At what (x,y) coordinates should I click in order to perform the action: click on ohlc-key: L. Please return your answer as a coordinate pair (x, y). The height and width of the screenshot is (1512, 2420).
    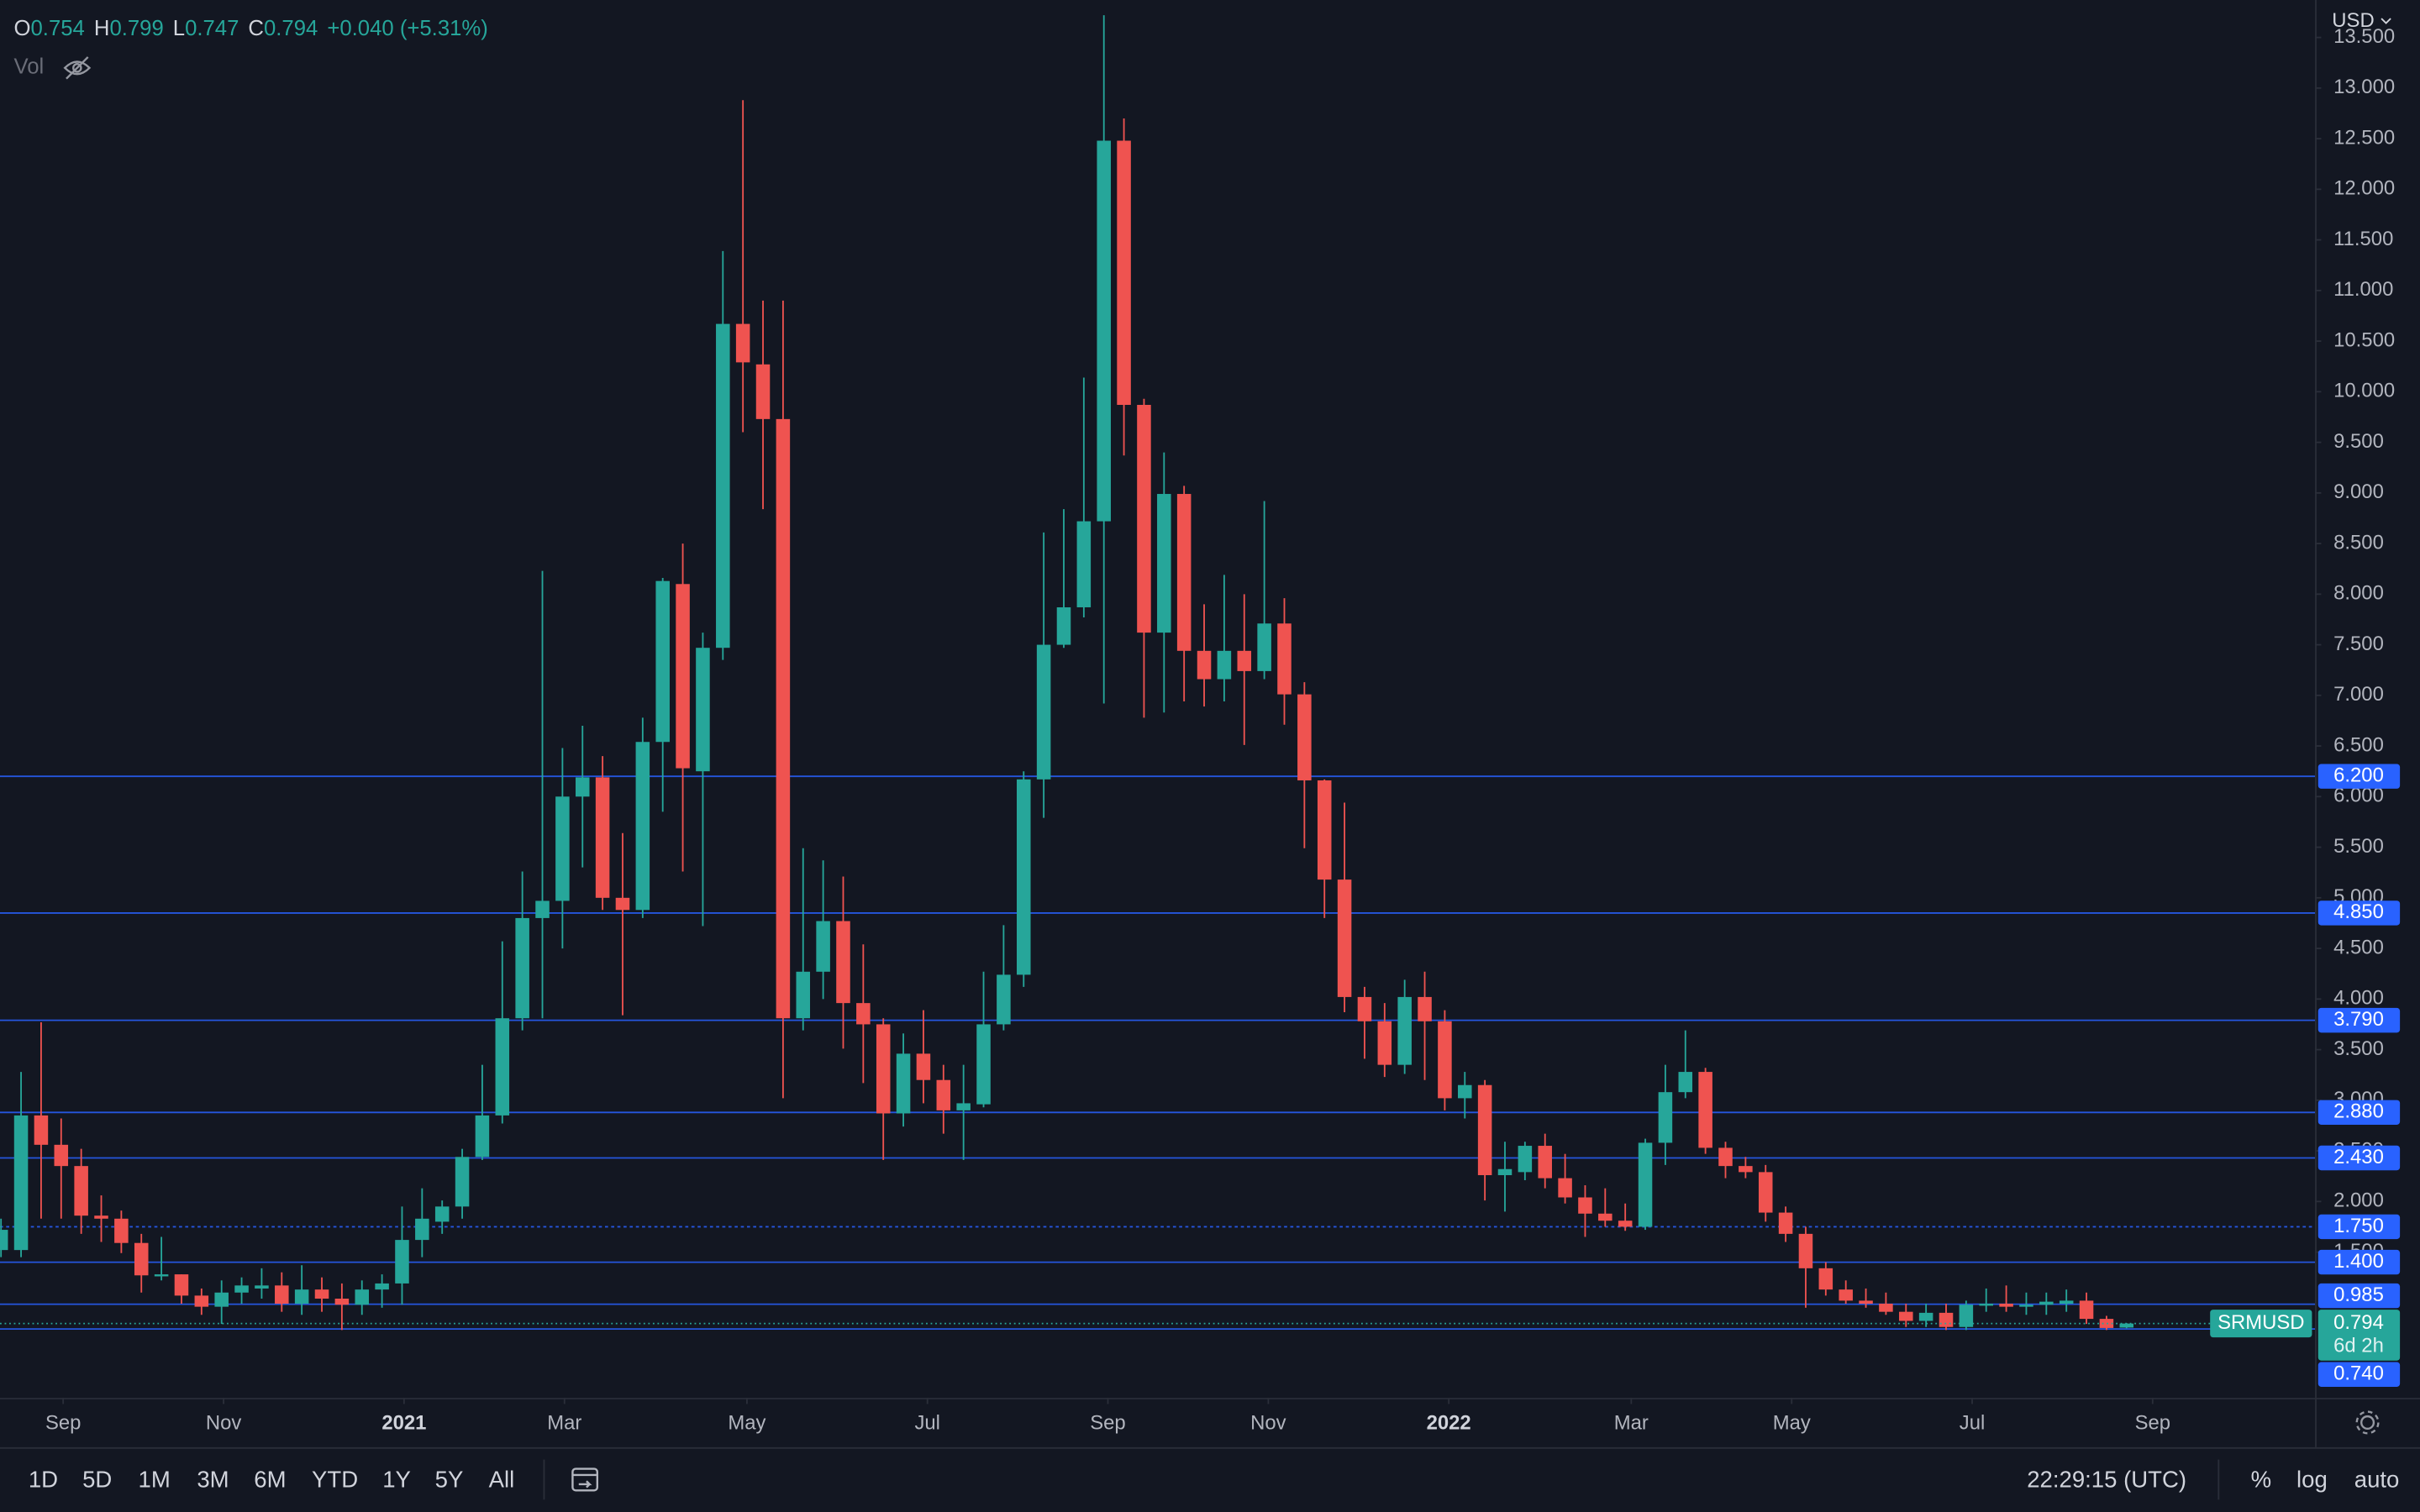
    Looking at the image, I should click on (179, 28).